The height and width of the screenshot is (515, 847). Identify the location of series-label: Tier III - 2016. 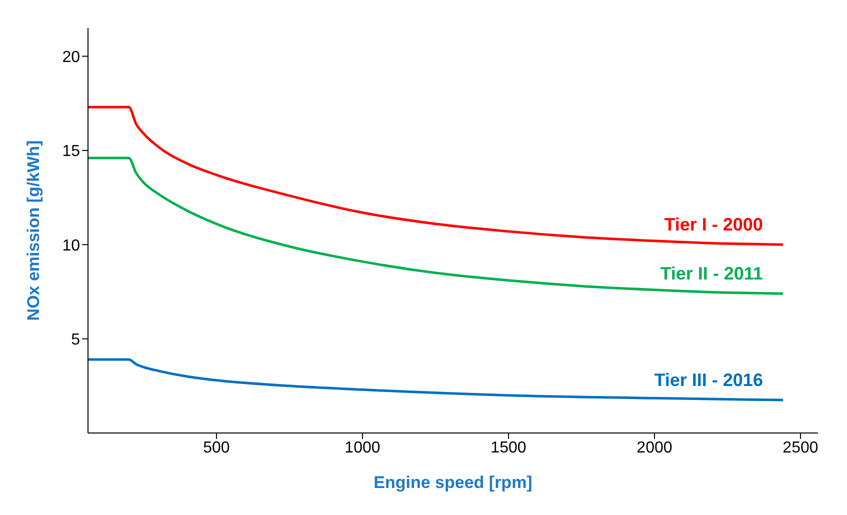
(708, 380).